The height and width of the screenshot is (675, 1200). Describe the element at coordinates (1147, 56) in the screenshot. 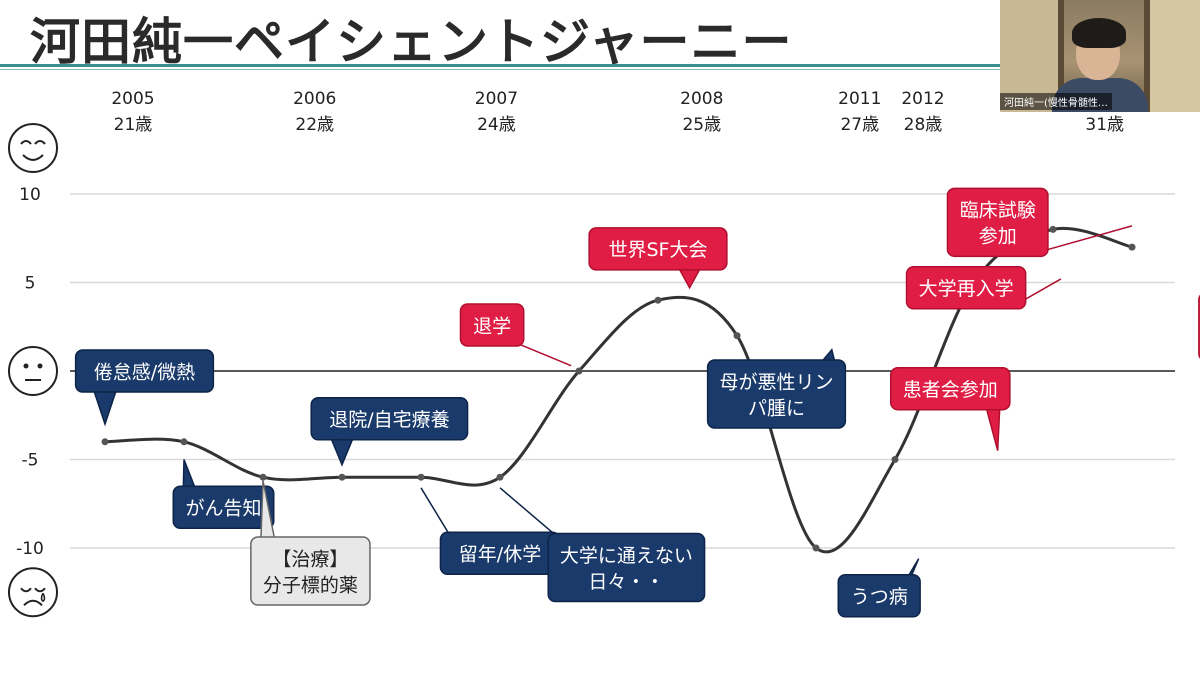

I see `video-beam-right` at that location.